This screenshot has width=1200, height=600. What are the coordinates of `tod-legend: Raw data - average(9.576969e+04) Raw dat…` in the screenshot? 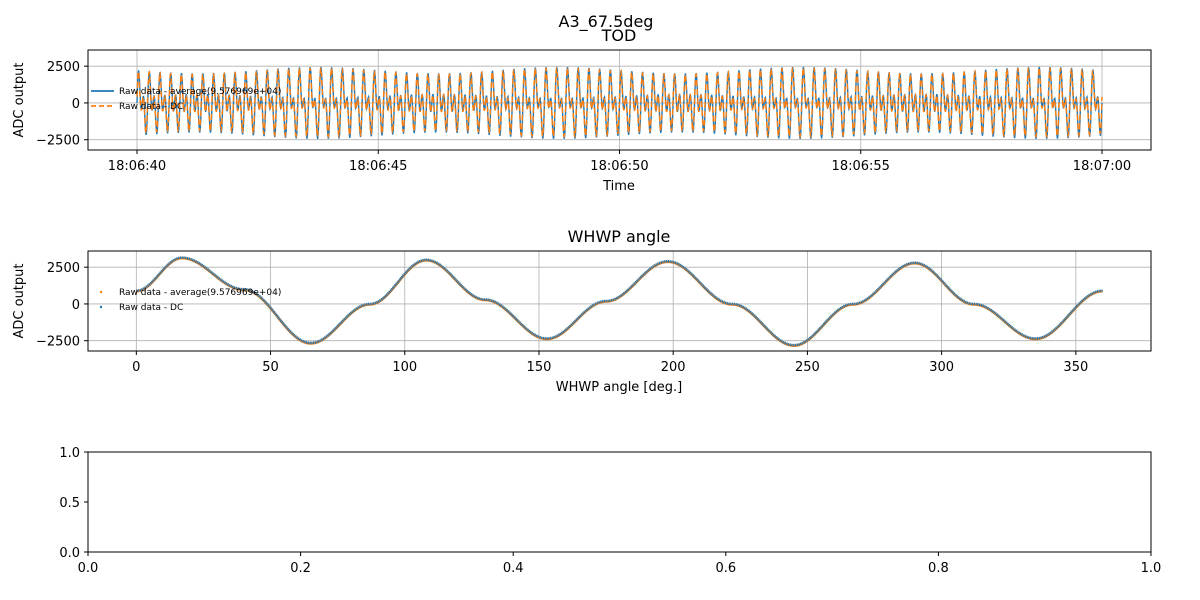 It's located at (186, 99).